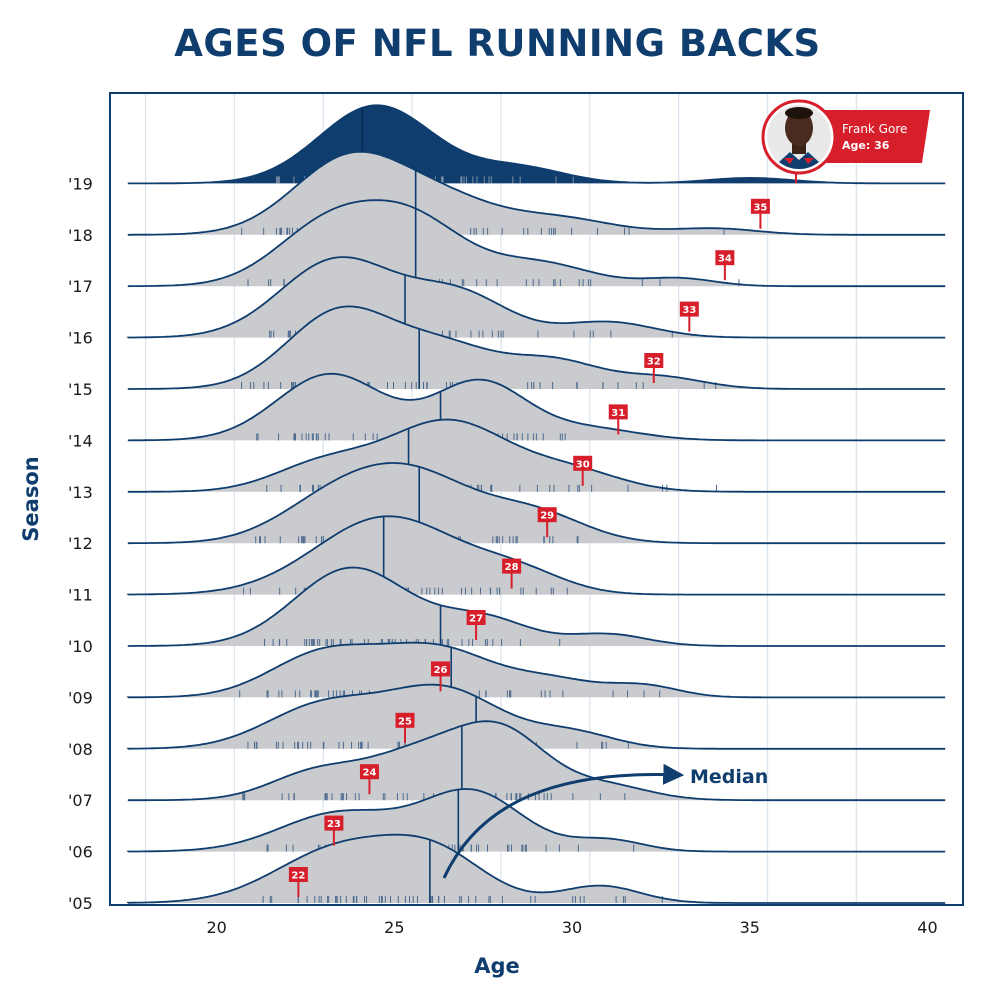 The image size is (995, 995). Describe the element at coordinates (80, 338) in the screenshot. I see `y-tick-label: '16` at that location.